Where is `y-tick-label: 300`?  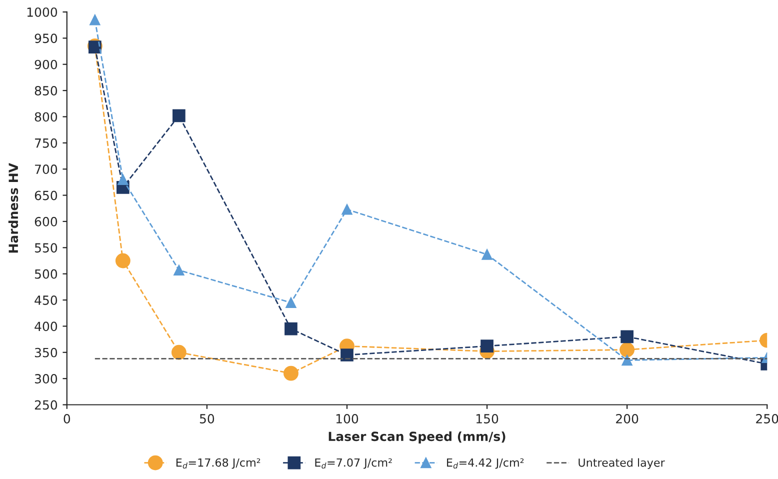
y-tick-label: 300 is located at coordinates (46, 379).